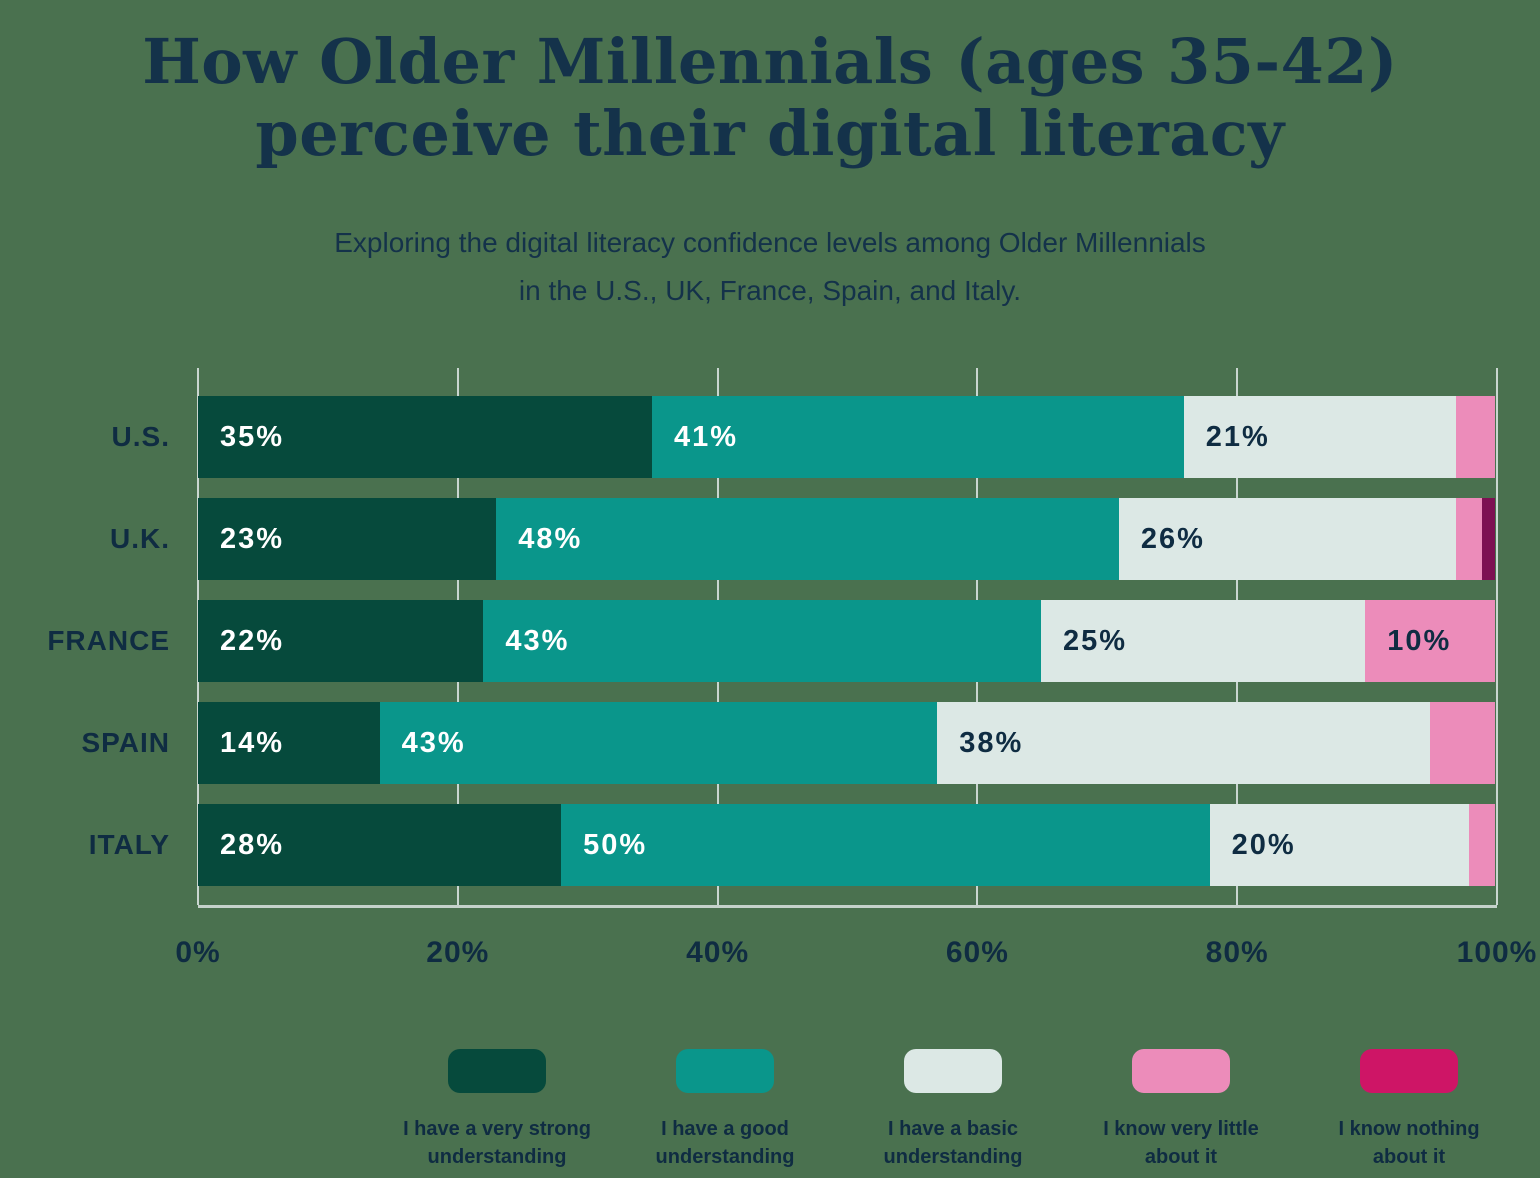 This screenshot has width=1540, height=1178. I want to click on stacked-bar: 35% 41% 21%, so click(846, 437).